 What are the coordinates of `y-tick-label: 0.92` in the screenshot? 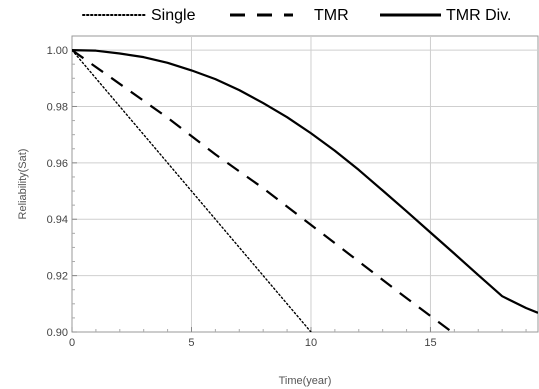 It's located at (57, 277).